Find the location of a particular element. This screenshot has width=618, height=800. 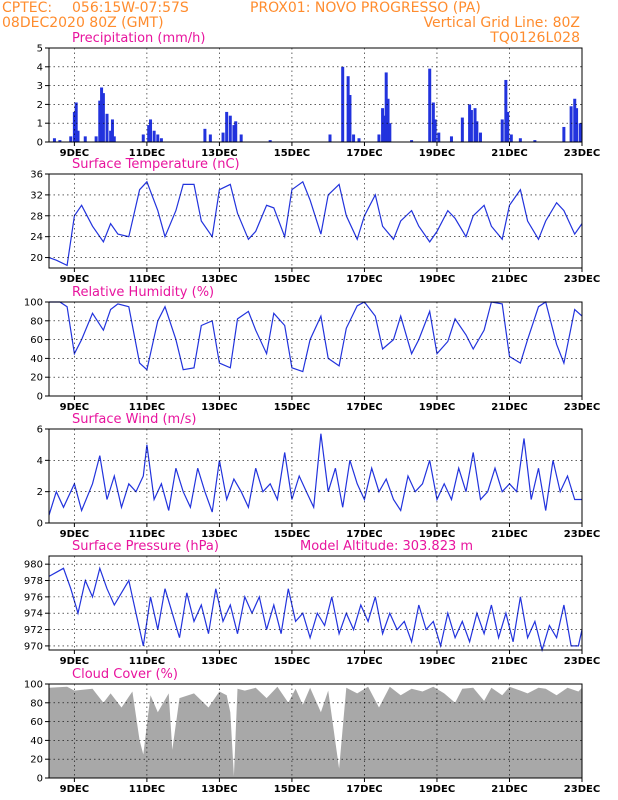

precipitation-ytick-label: 3 is located at coordinates (40, 86).